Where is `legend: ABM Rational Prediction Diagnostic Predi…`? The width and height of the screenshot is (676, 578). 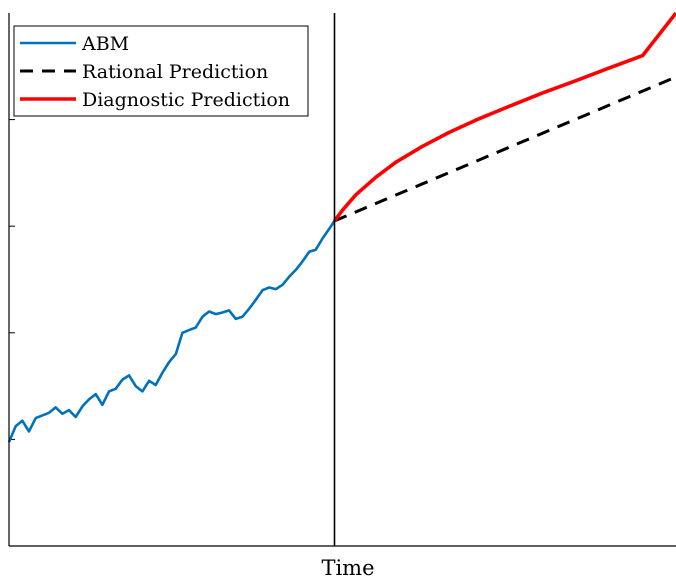 legend: ABM Rational Prediction Diagnostic Predi… is located at coordinates (161, 71).